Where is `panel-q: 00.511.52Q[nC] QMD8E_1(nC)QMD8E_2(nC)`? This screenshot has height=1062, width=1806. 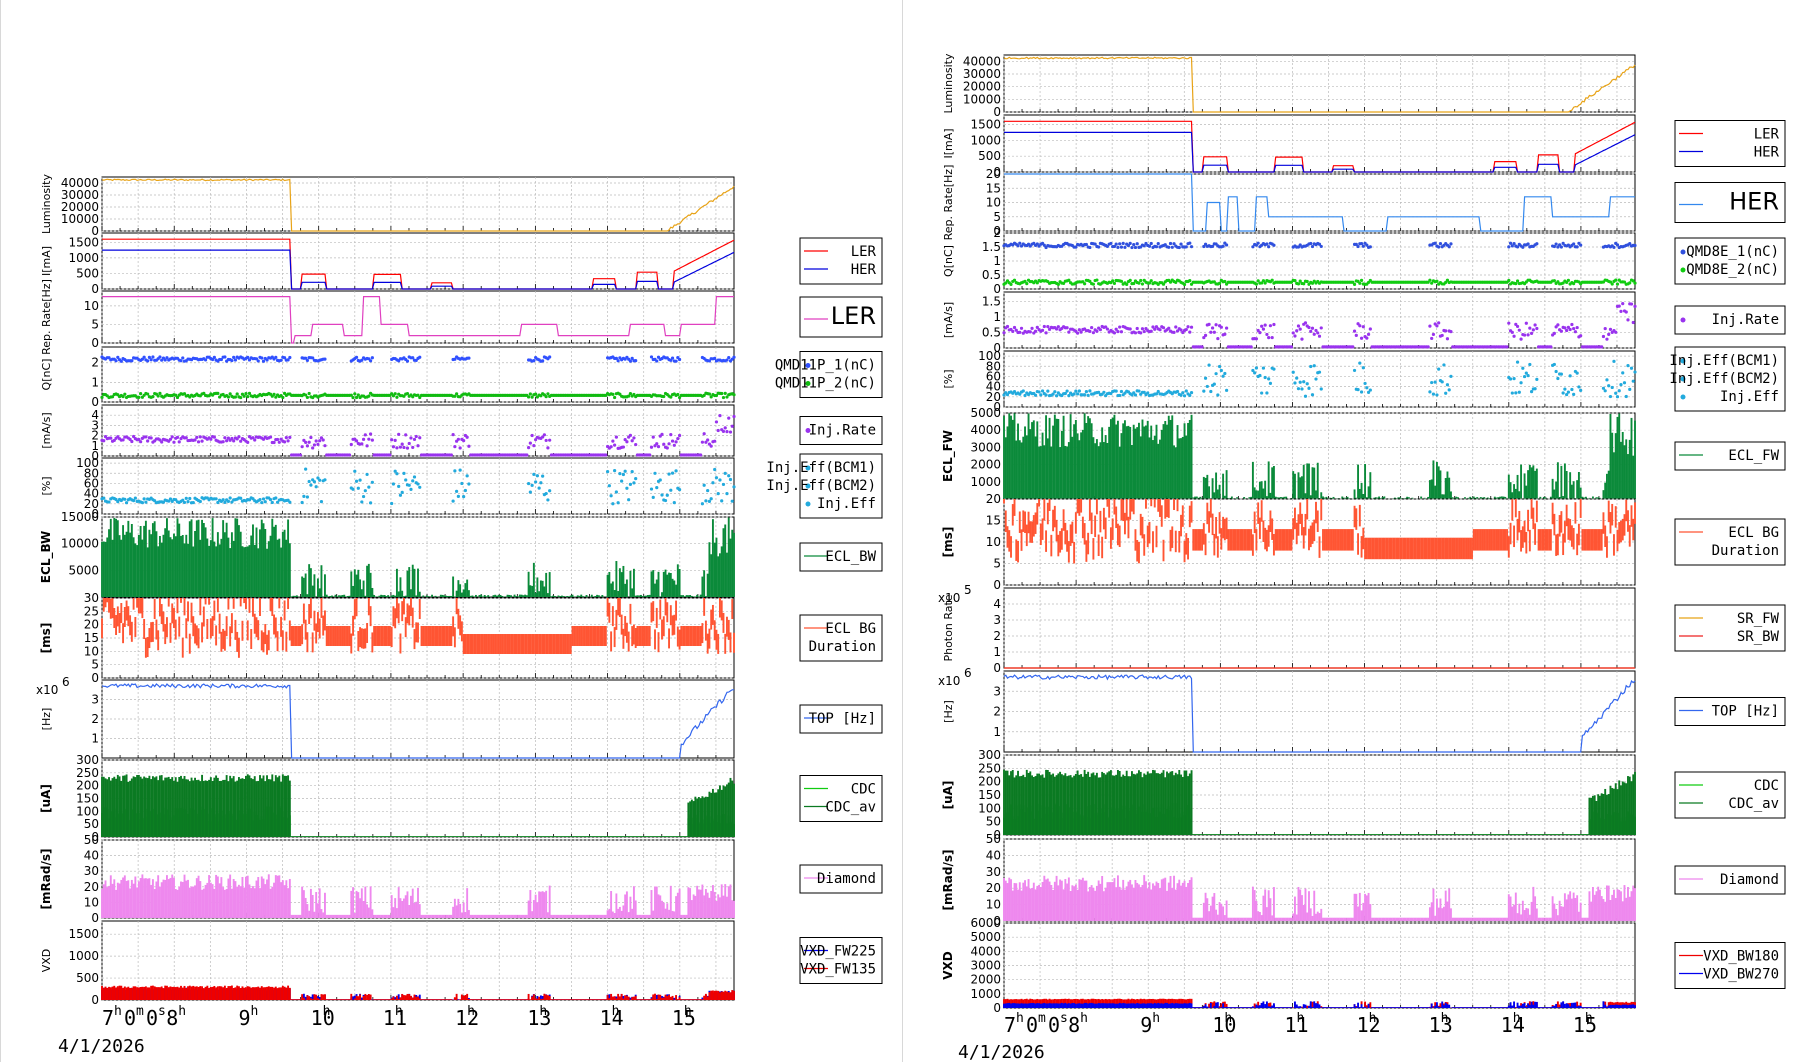
panel-q: 00.511.52Q[nC] QMD8E_1(nC)QMD8E_2(nC) is located at coordinates (1364, 261).